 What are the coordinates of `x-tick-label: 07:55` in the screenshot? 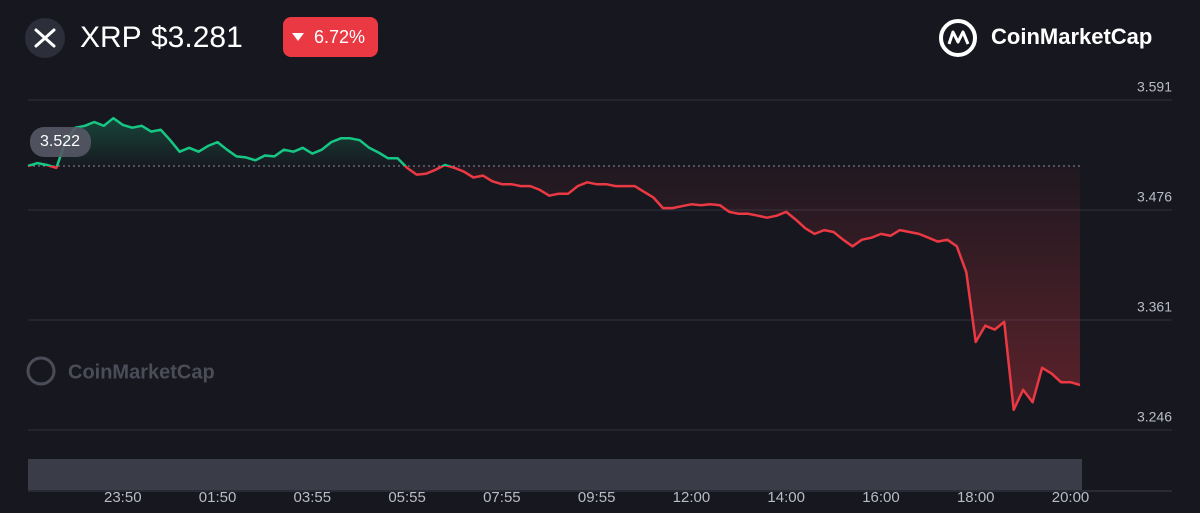 It's located at (502, 497).